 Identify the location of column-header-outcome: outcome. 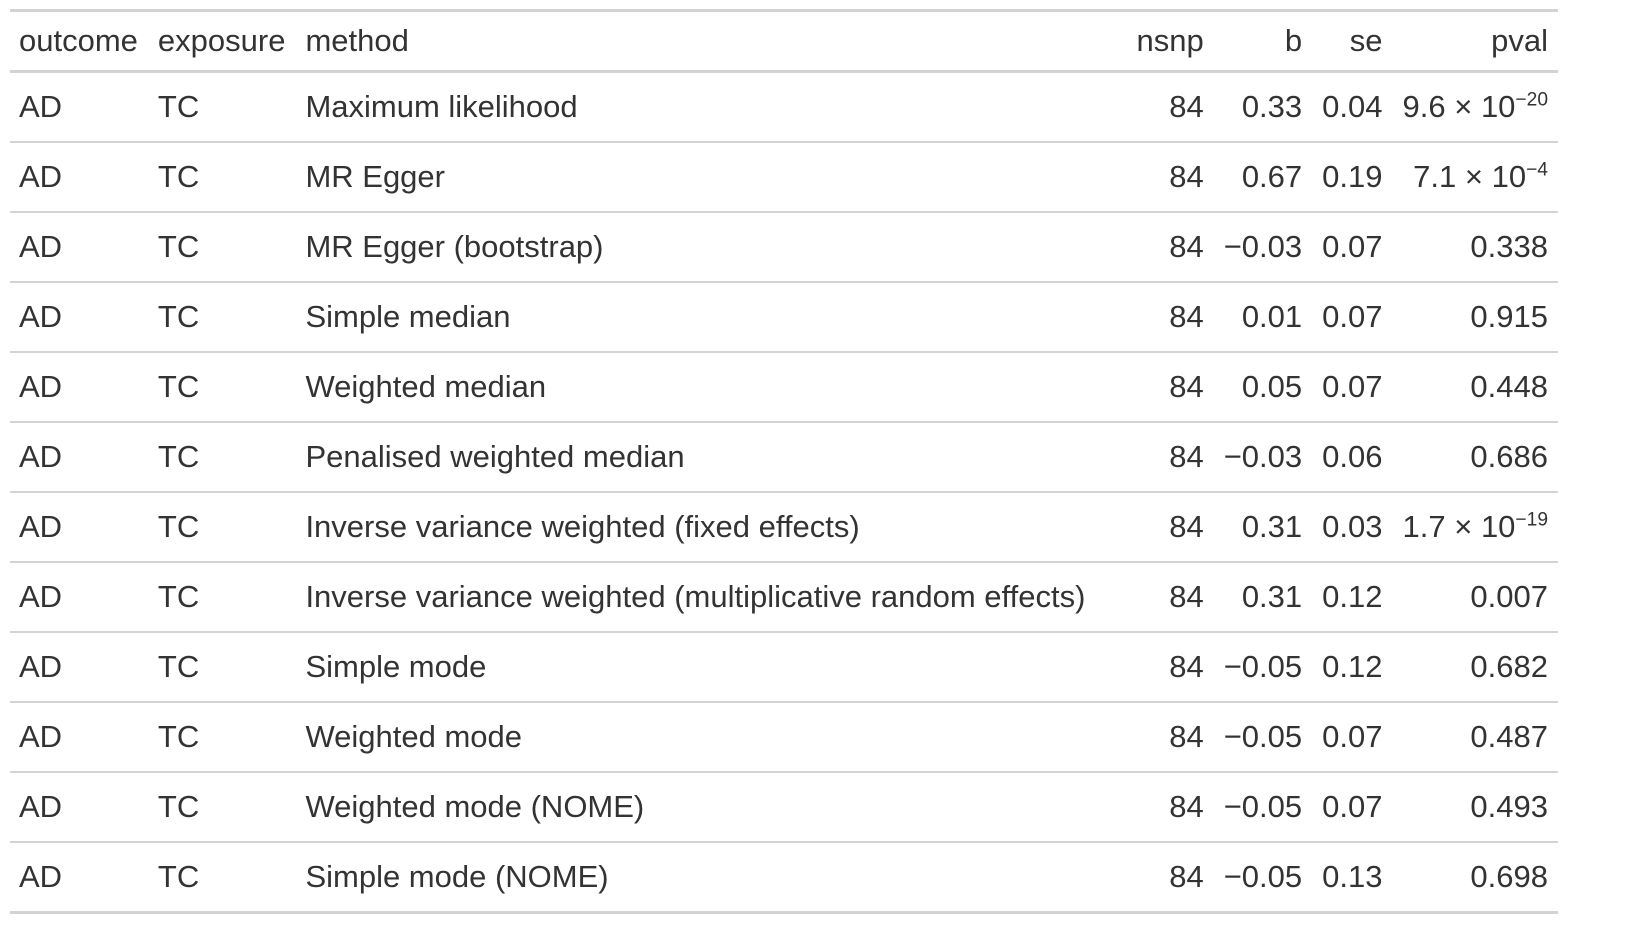
(79, 41).